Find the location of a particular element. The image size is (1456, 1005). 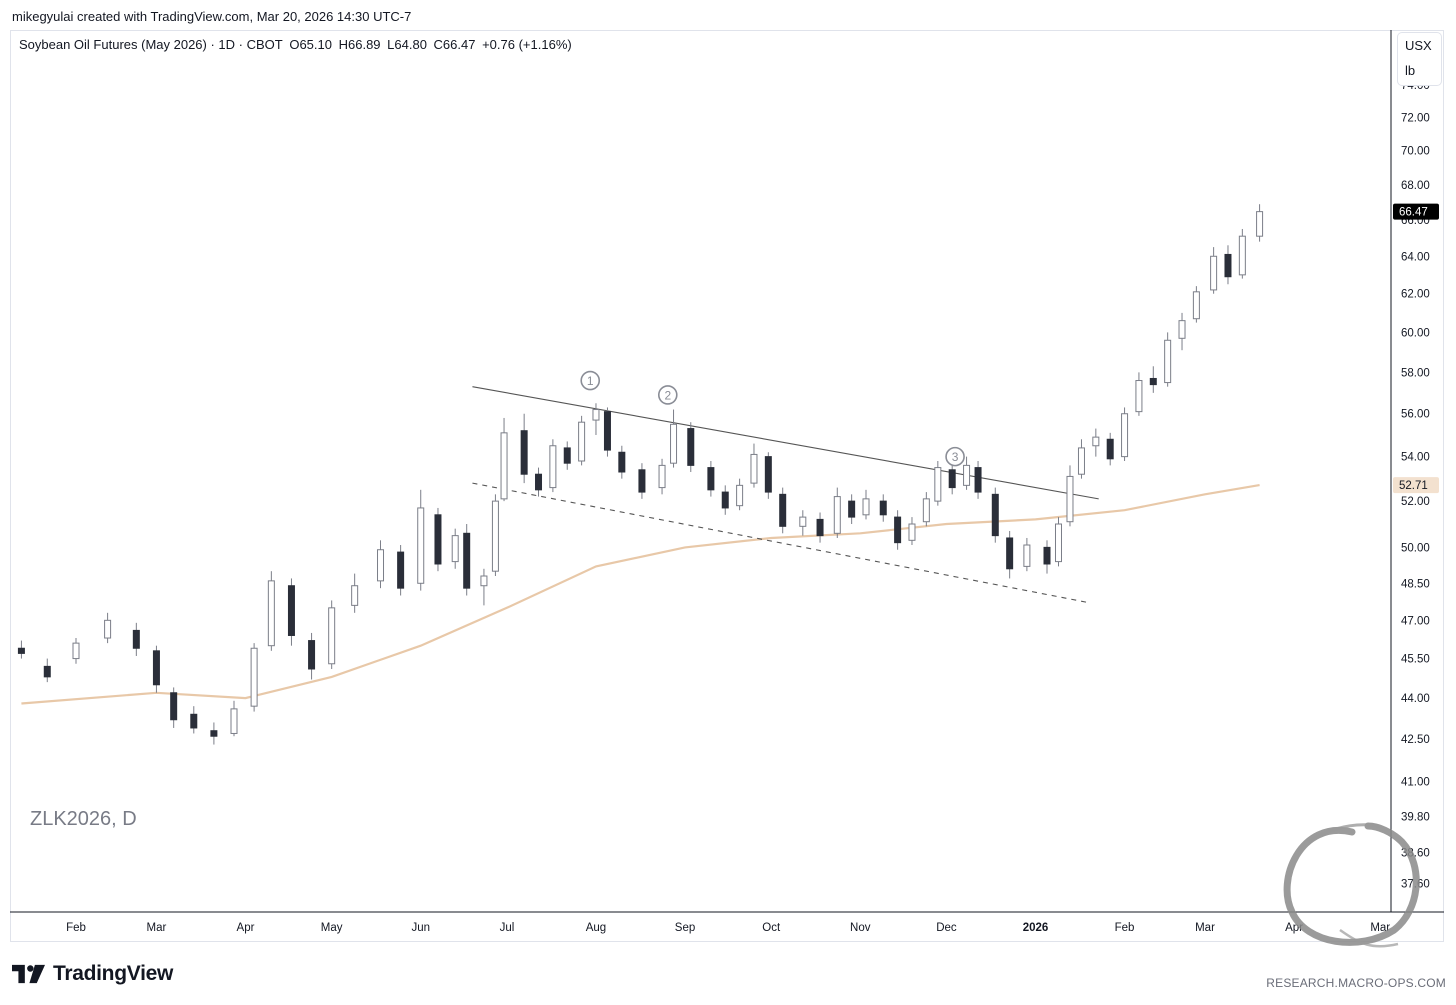

price-badge-bg is located at coordinates (1416, 485).